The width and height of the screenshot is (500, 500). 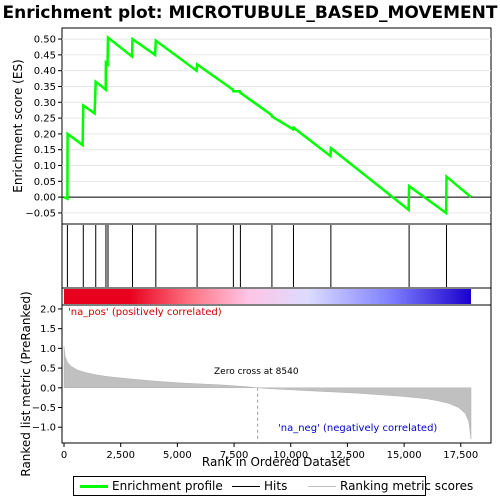 What do you see at coordinates (45, 198) in the screenshot?
I see `es-y-tick-label: 0.00` at bounding box center [45, 198].